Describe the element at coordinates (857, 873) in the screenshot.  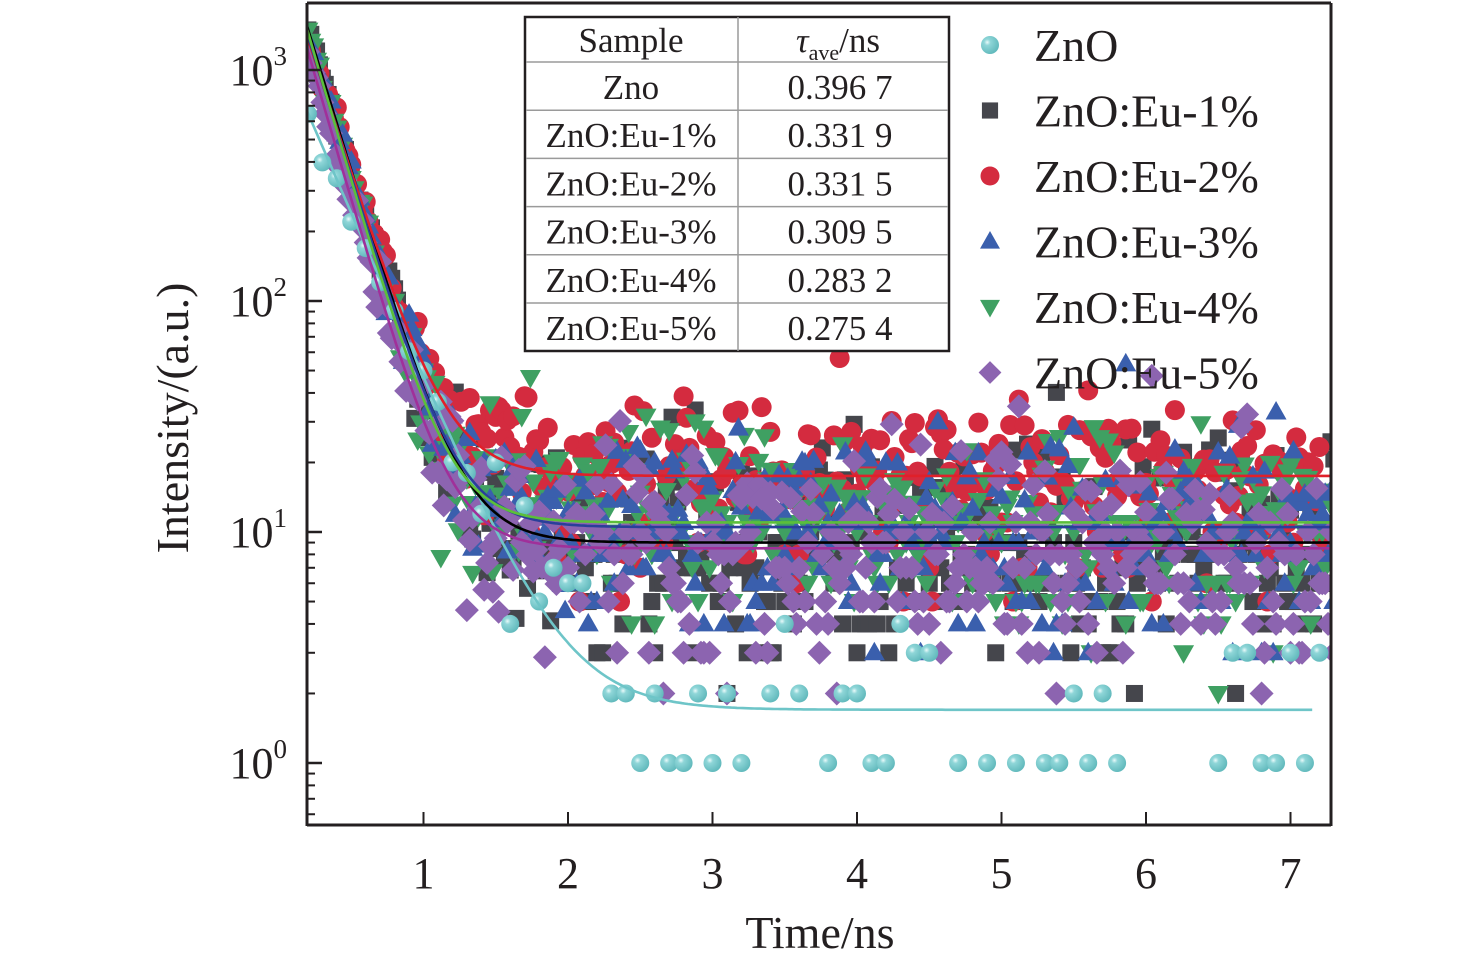
I see `x-tick-label: 4` at that location.